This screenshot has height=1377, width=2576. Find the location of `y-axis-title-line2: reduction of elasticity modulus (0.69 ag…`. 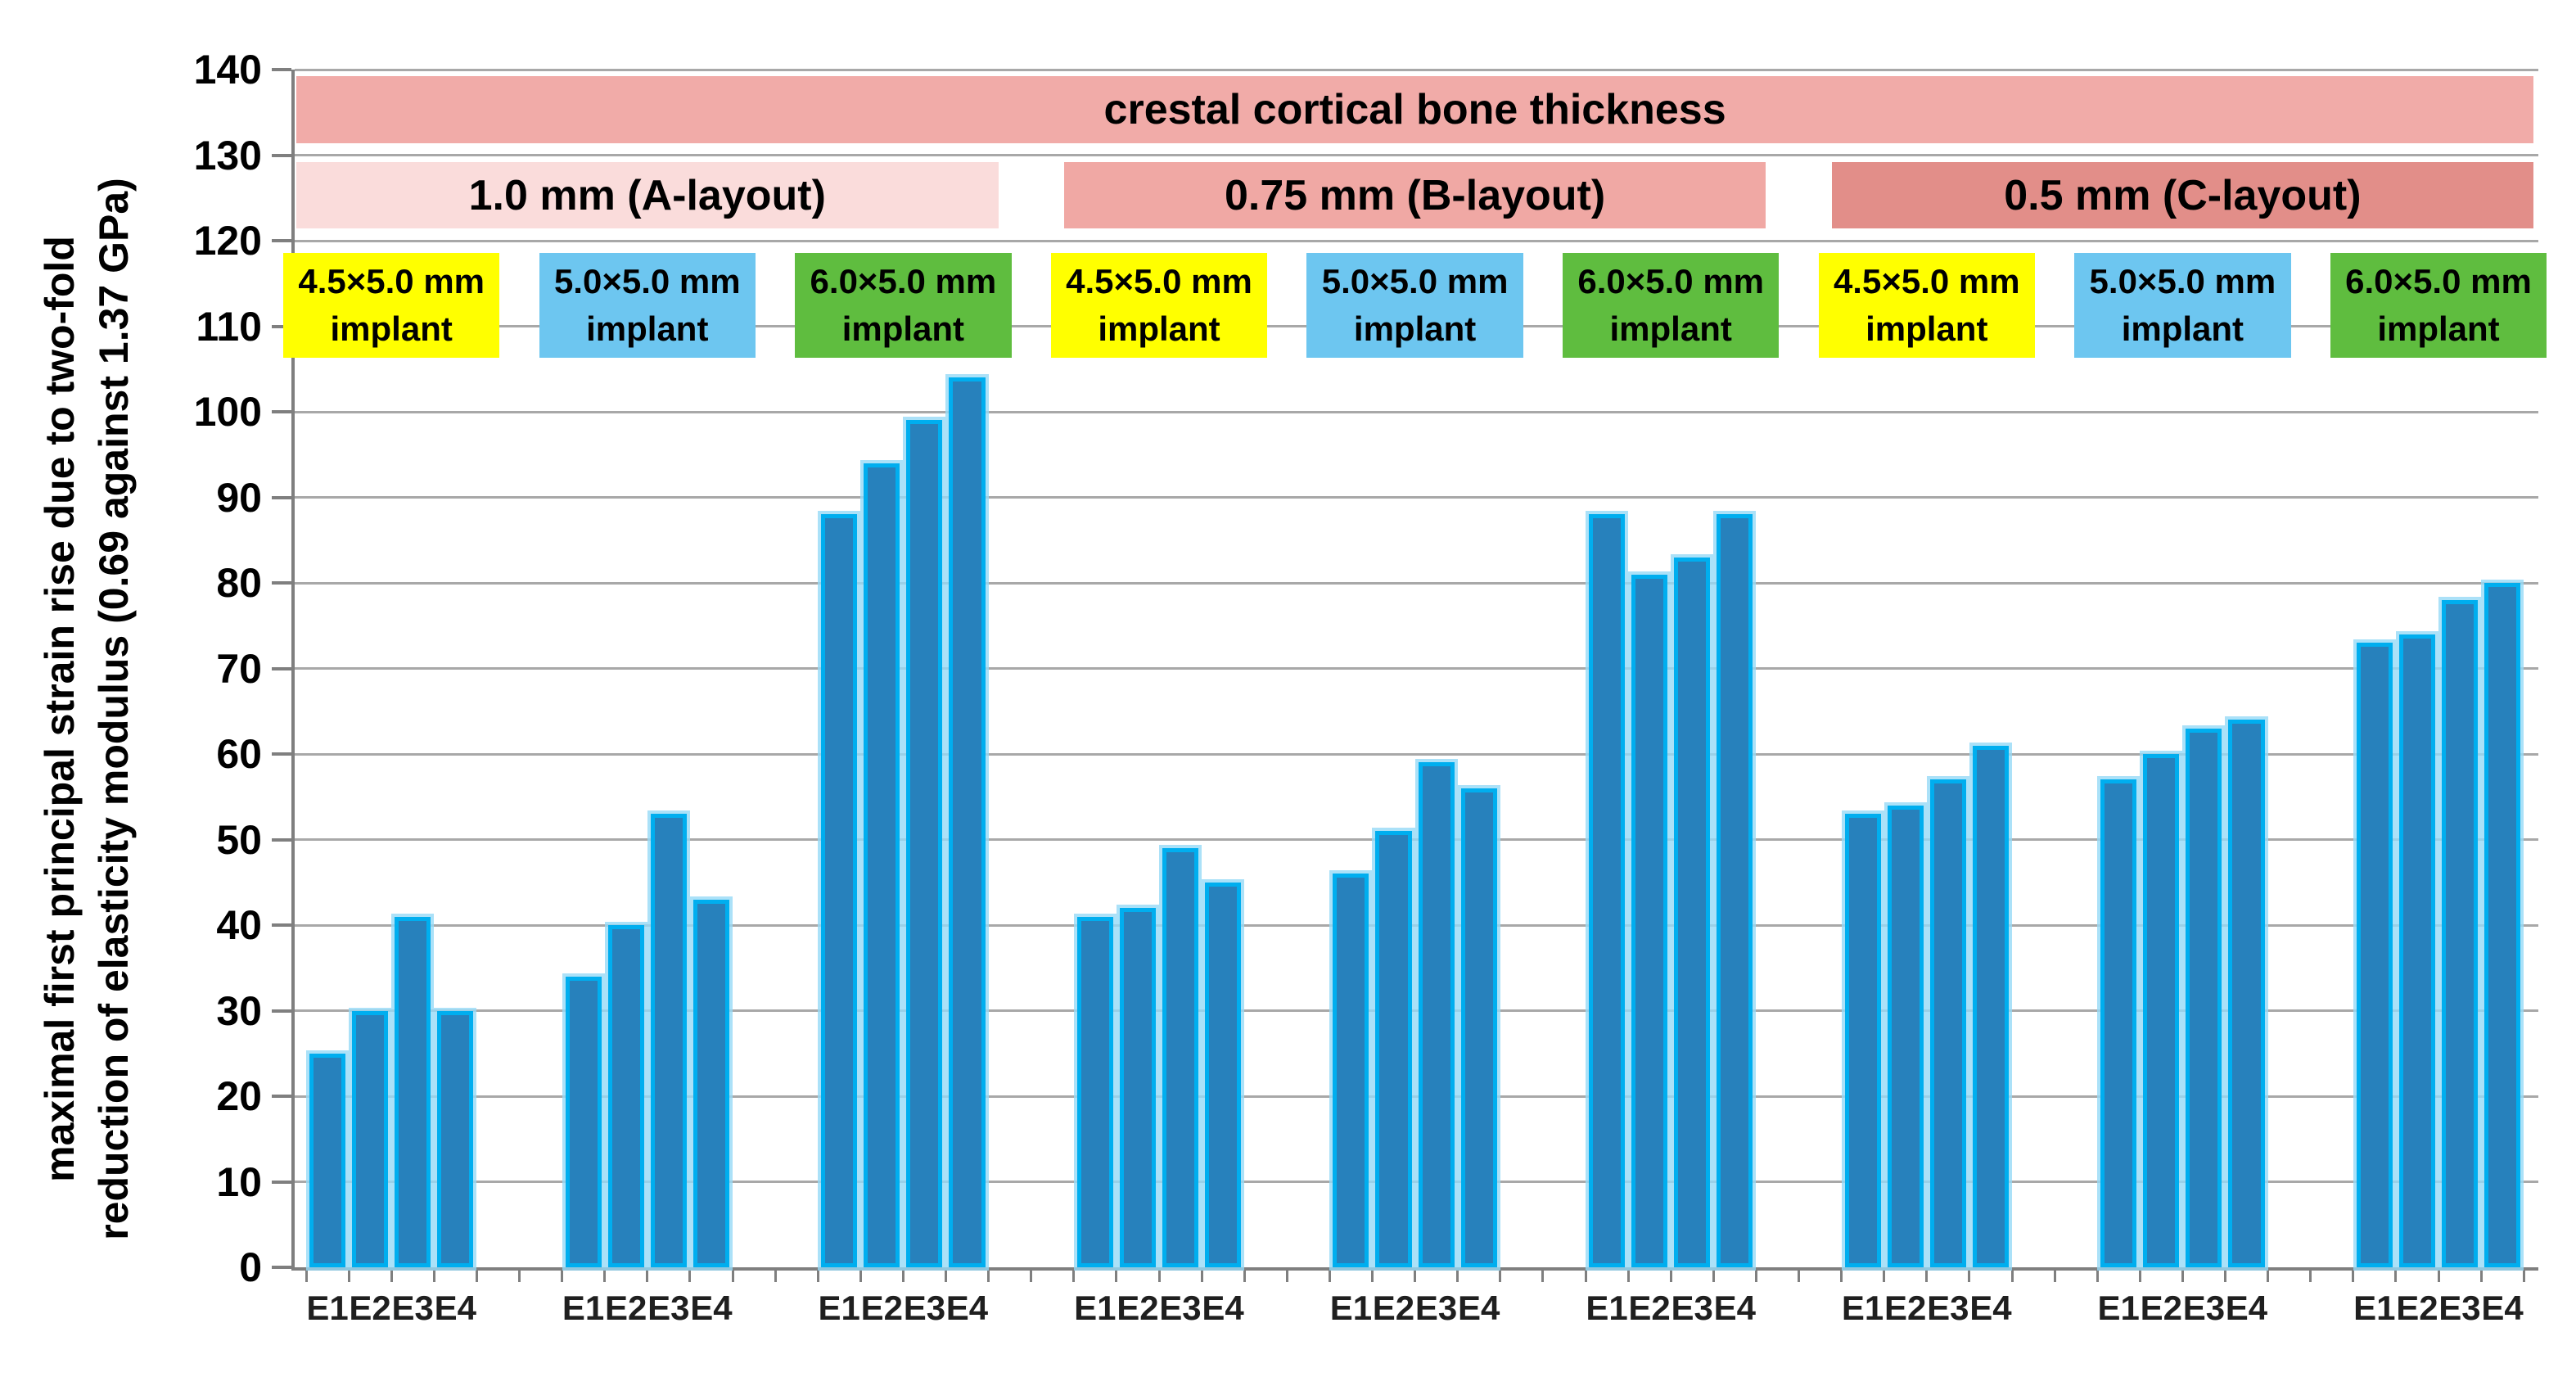

y-axis-title-line2: reduction of elasticity modulus (0.69 ag… is located at coordinates (114, 709).